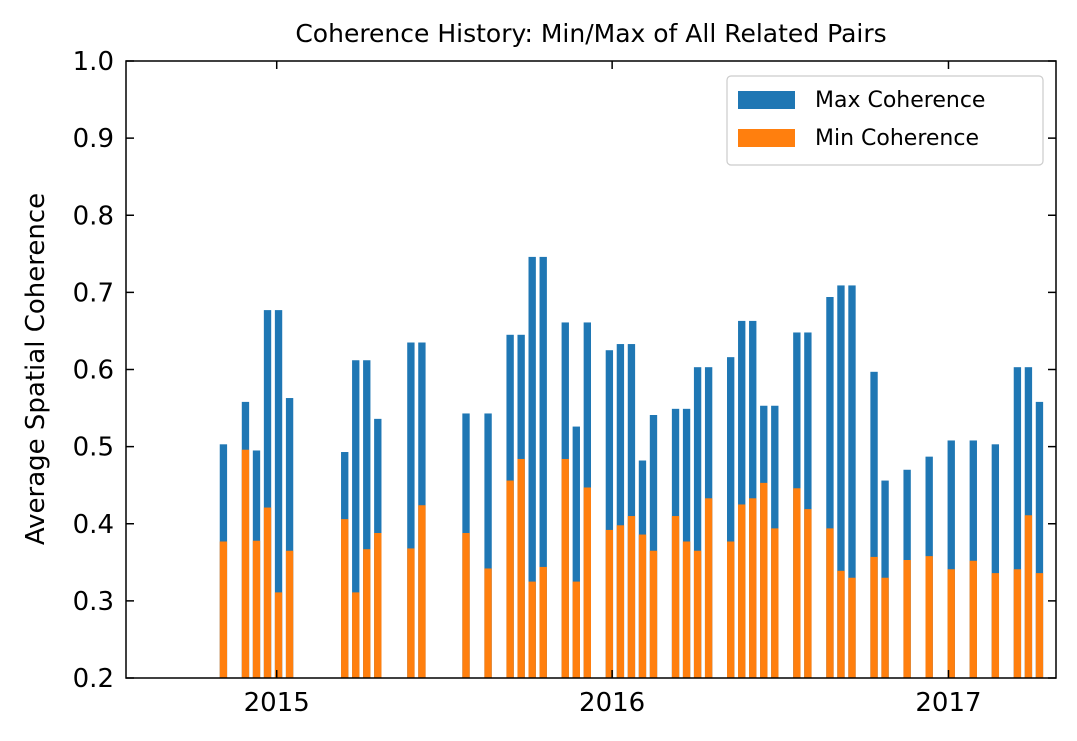 This screenshot has height=741, width=1077. I want to click on y-tick-label: 0.9, so click(93, 139).